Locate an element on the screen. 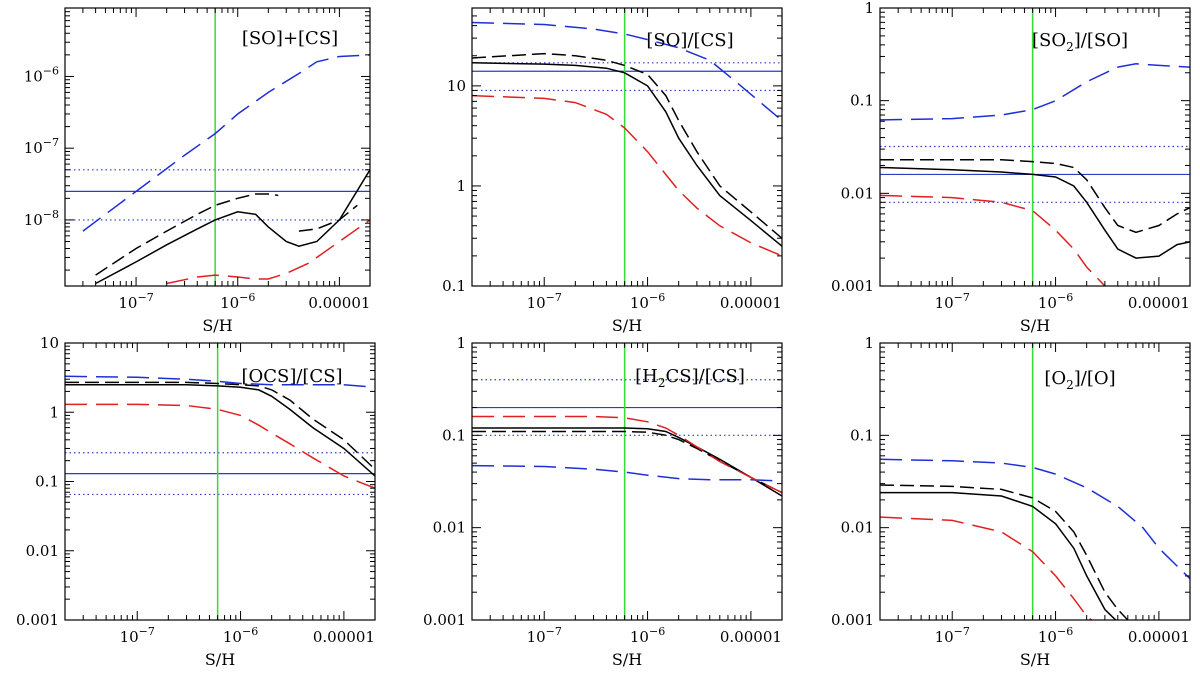 The width and height of the screenshot is (1200, 680). panel-so_over_cs: 10⁻⁷ 10⁻⁶ 0.00001 0.1 1 10 S/H [SO]/[CS] is located at coordinates (612, 171).